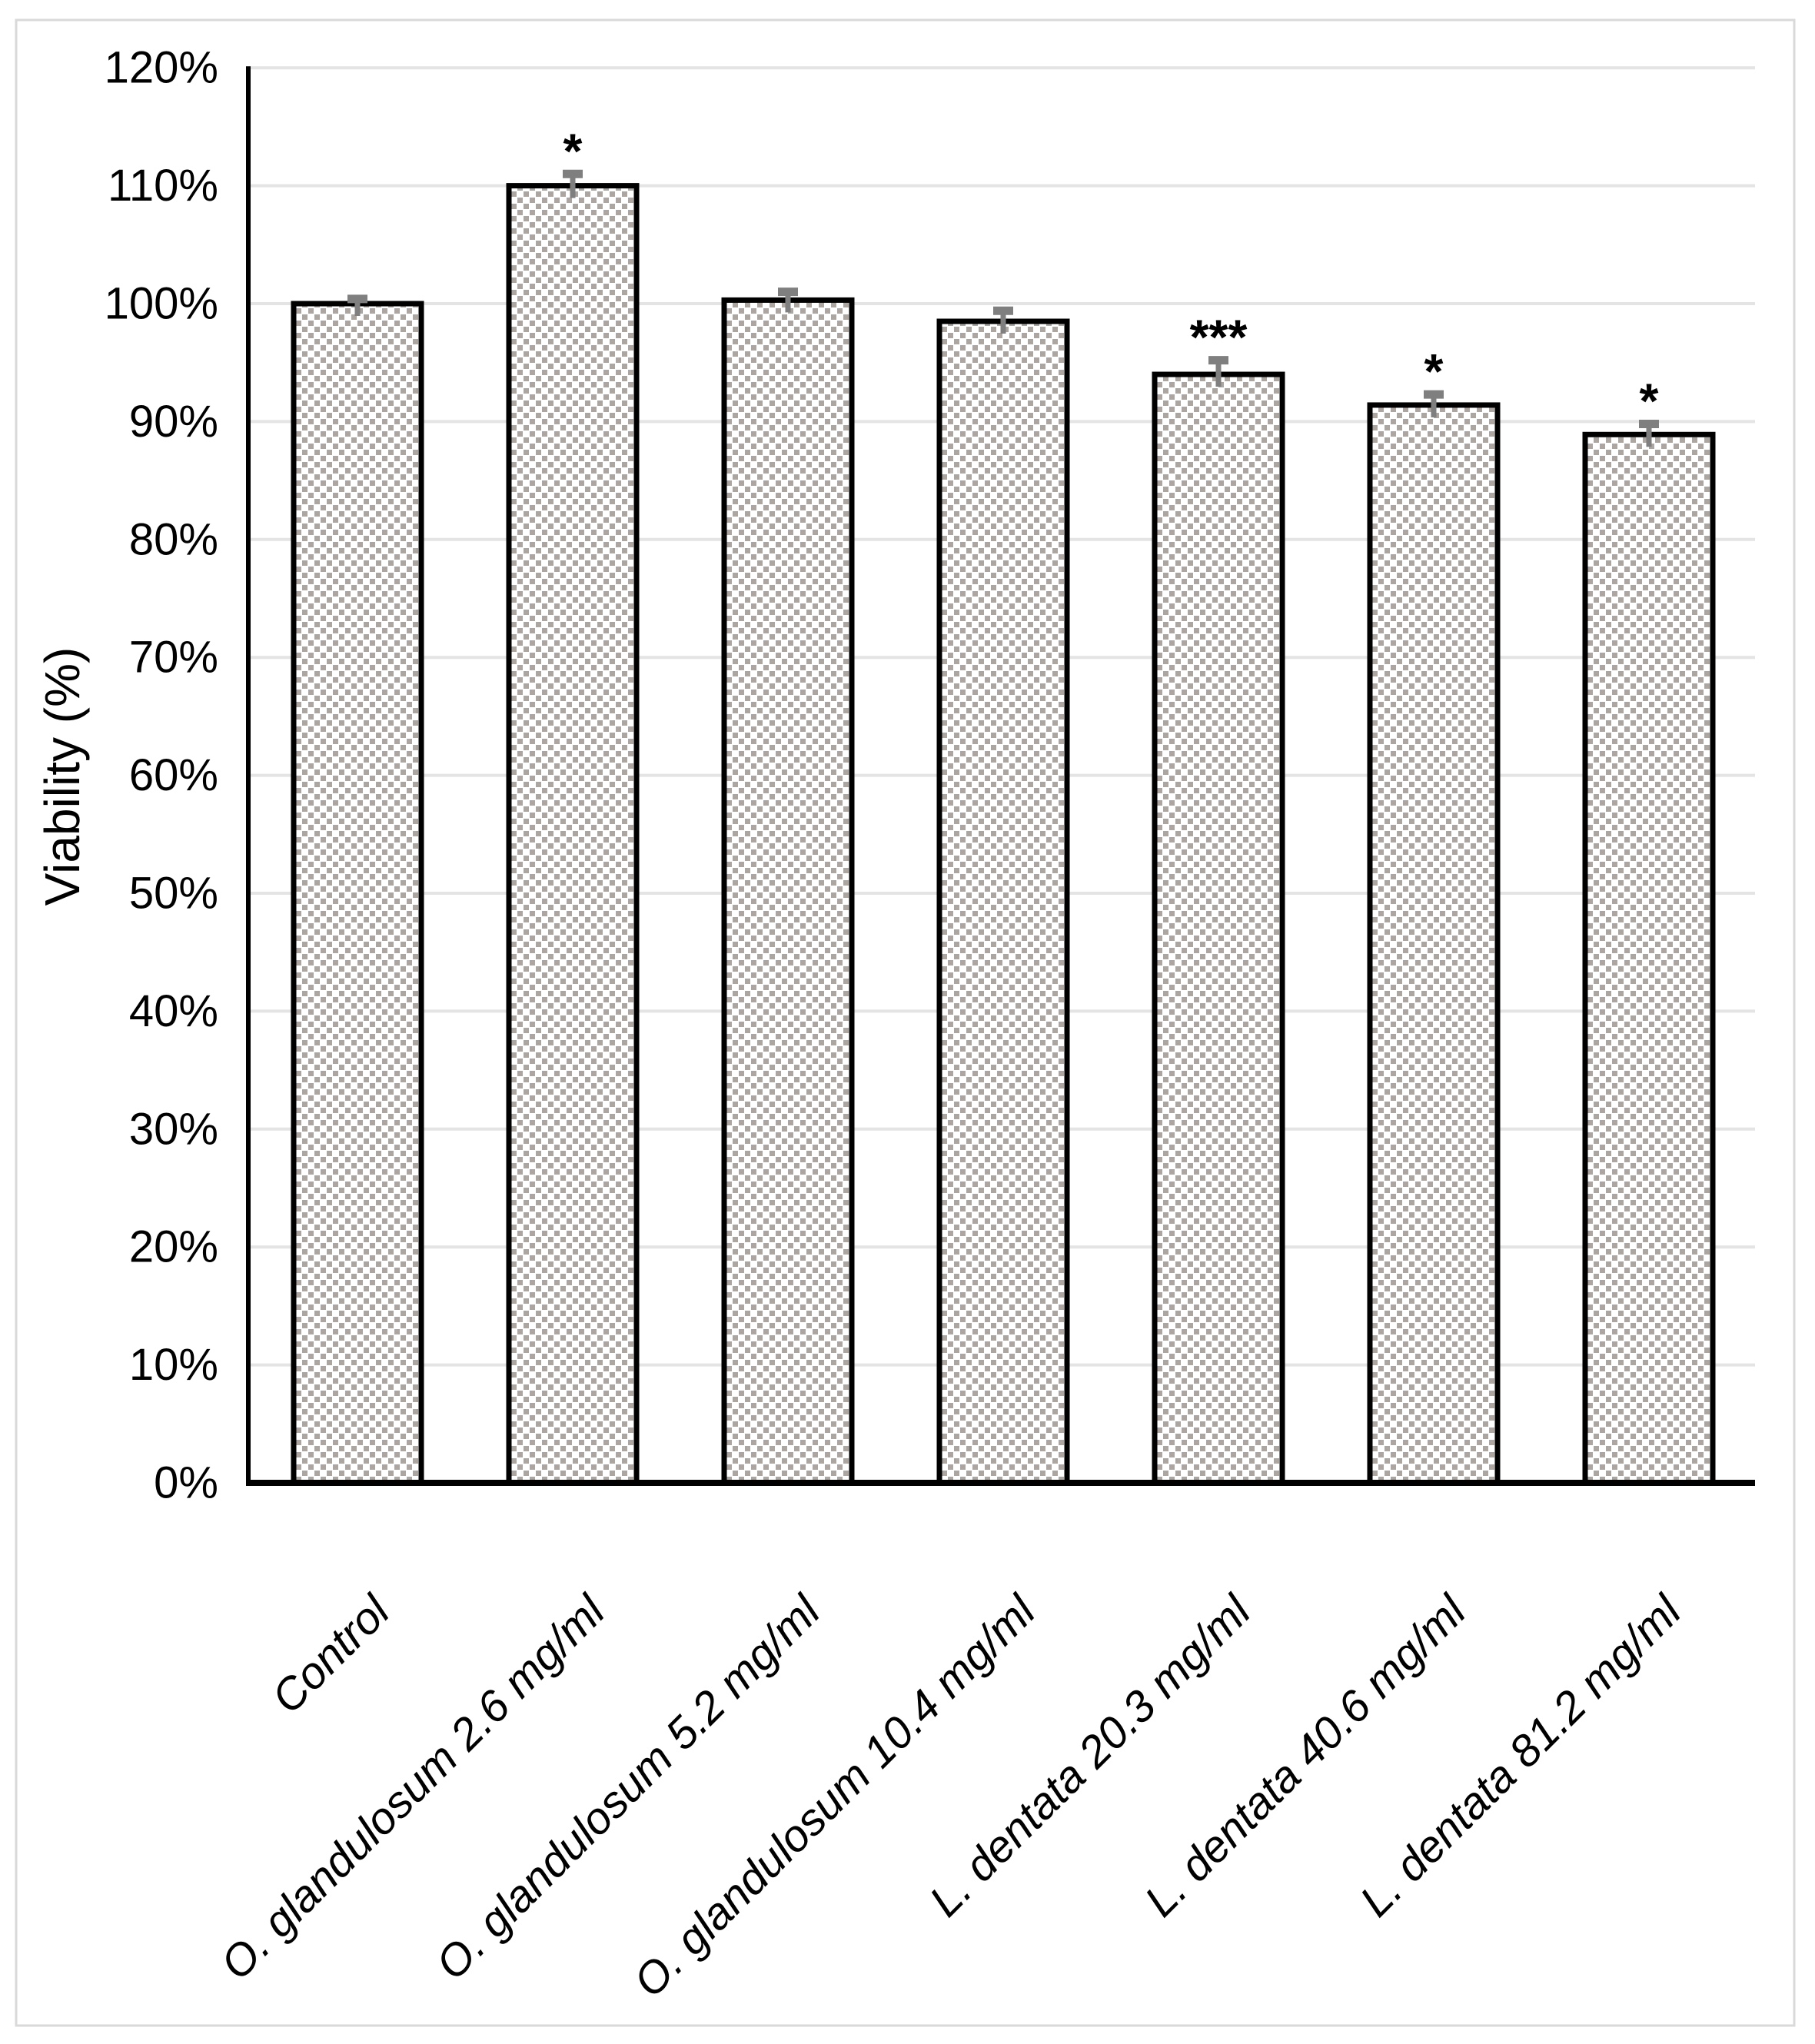 The width and height of the screenshot is (1815, 2044). Describe the element at coordinates (62, 777) in the screenshot. I see `y-axis-title: Viability (%)` at that location.